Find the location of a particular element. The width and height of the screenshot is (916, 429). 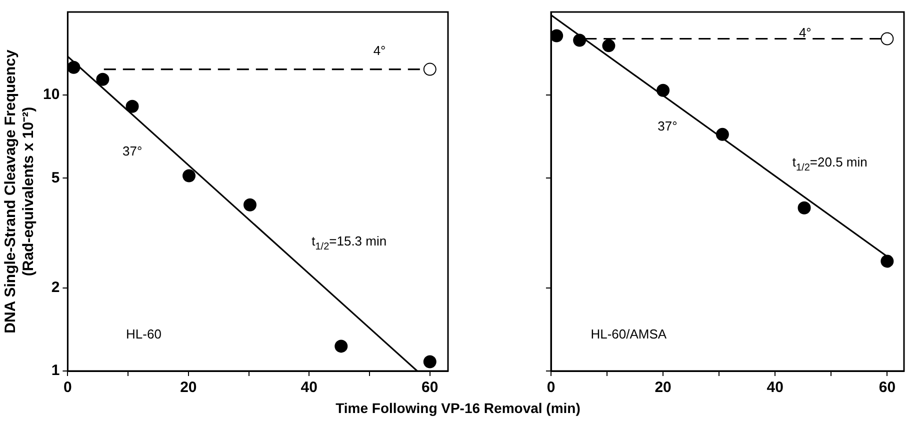

annotation: HL-60 is located at coordinates (144, 334).